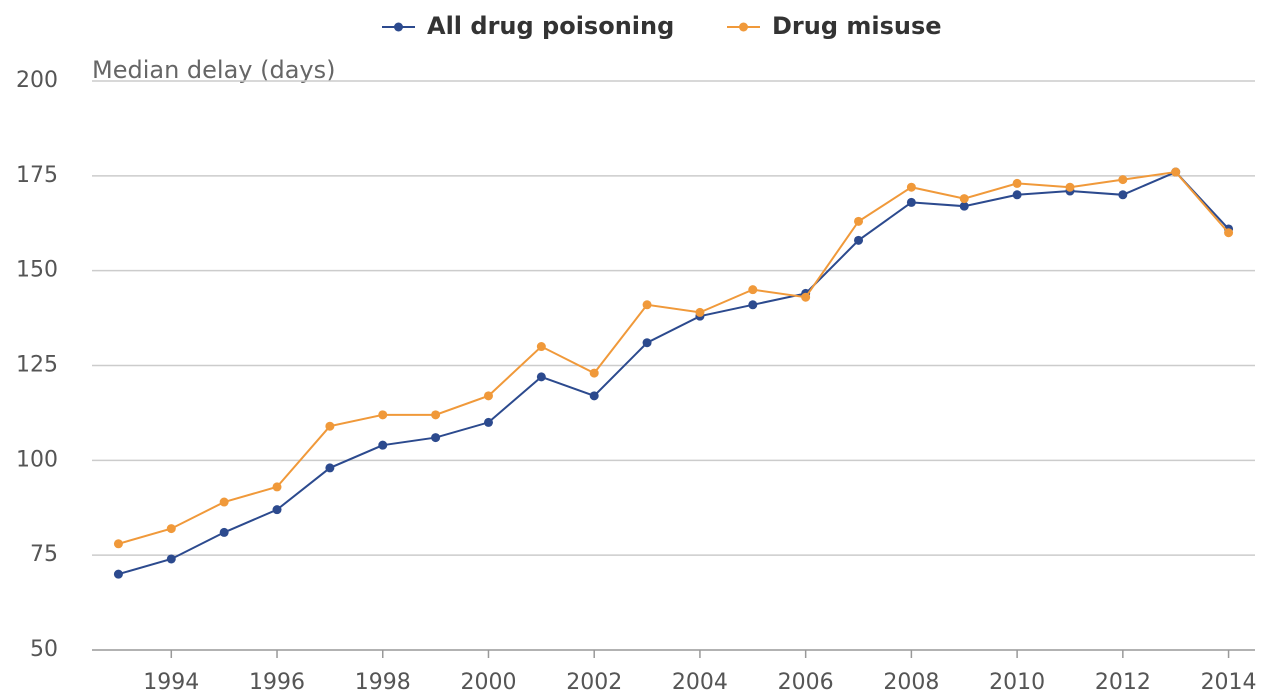 The height and width of the screenshot is (691, 1265). I want to click on y-tick-label: 75, so click(44, 554).